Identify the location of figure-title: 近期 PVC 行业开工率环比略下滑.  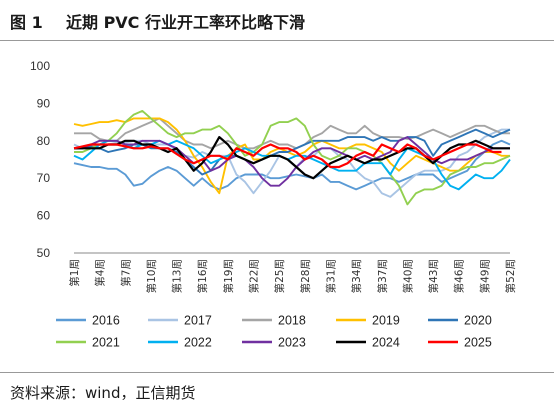
(185, 22).